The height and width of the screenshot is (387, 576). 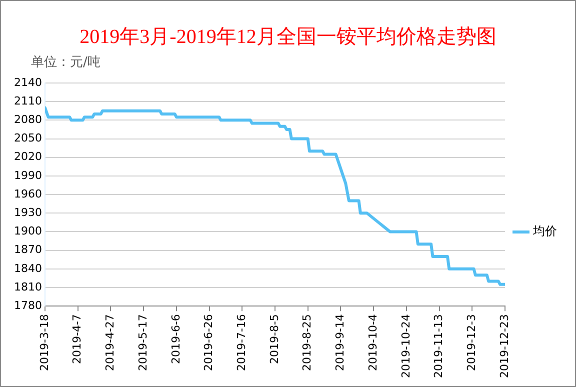 What do you see at coordinates (175, 339) in the screenshot?
I see `x-tick-label: 2019-6-6` at bounding box center [175, 339].